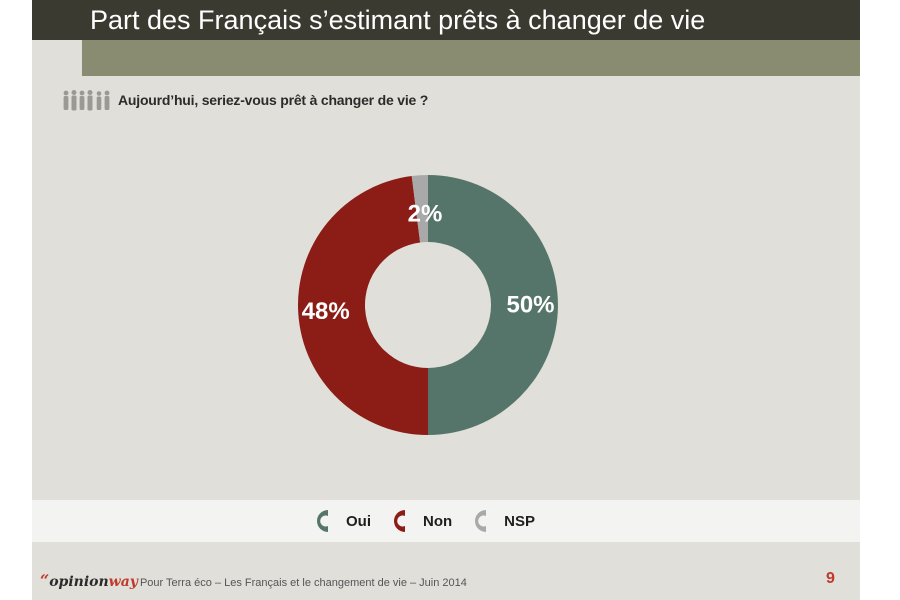 This screenshot has width=900, height=600. I want to click on donut-slice-nsp, so click(419, 209).